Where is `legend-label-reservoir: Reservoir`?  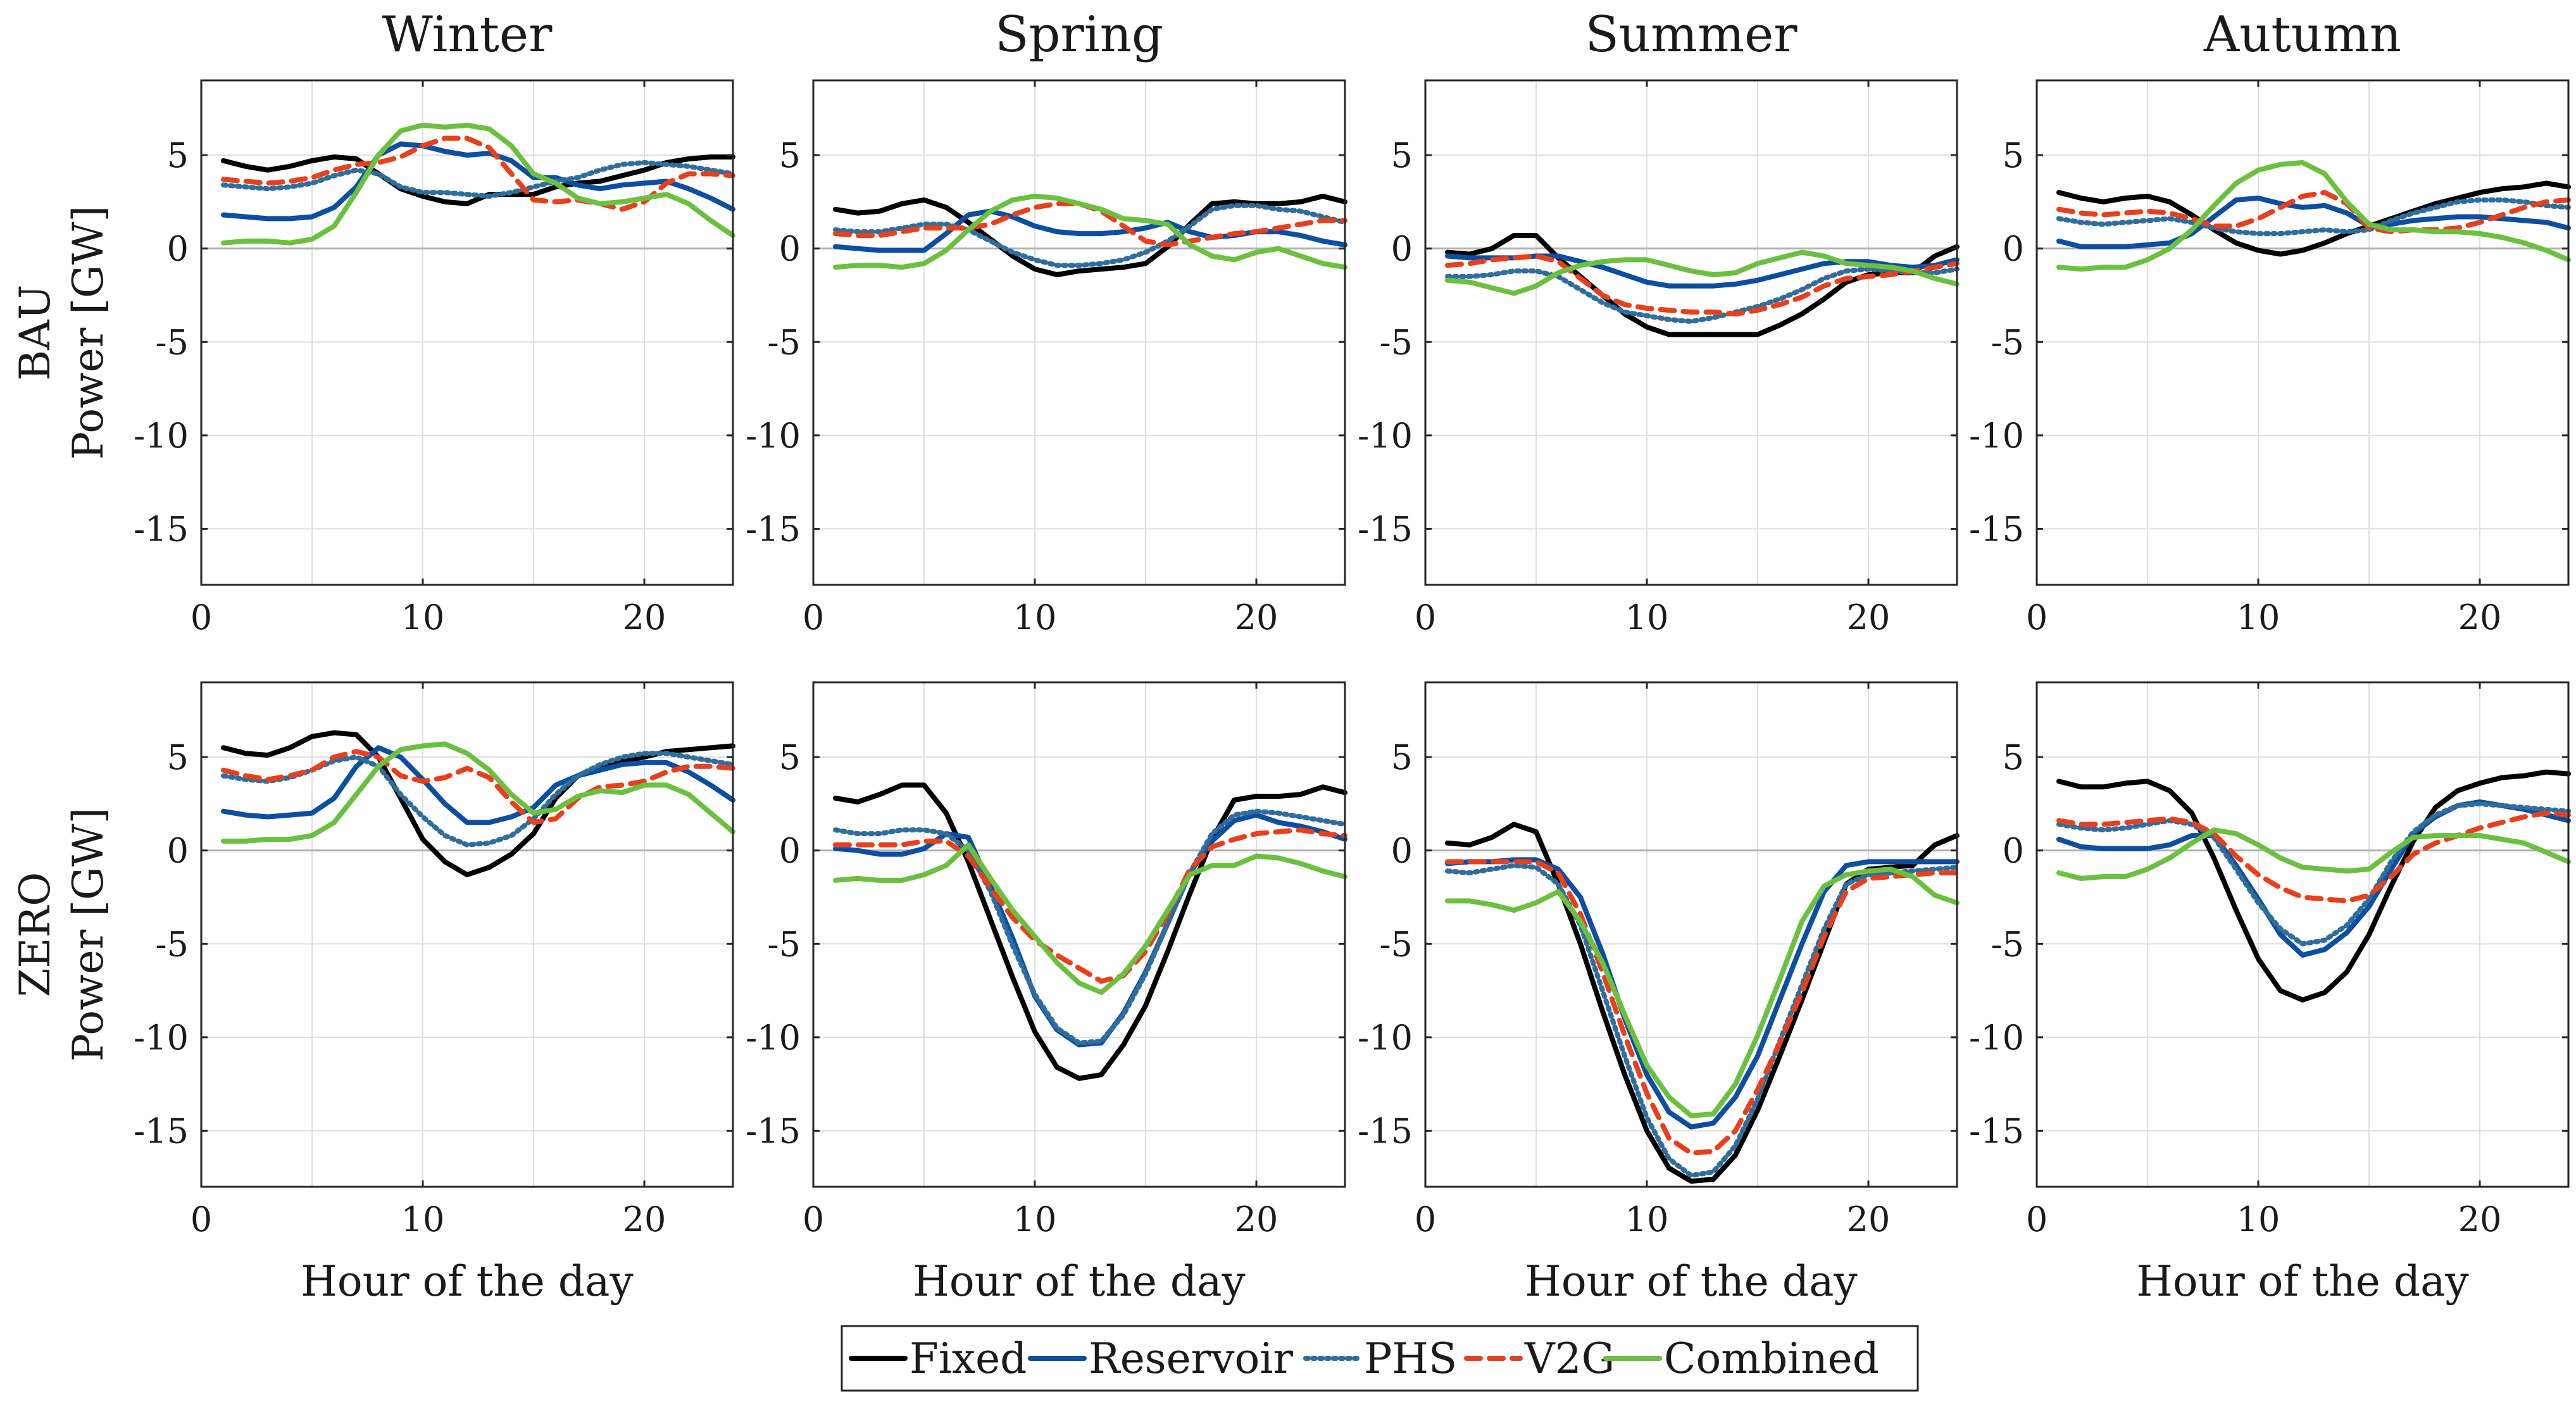 legend-label-reservoir: Reservoir is located at coordinates (1191, 1358).